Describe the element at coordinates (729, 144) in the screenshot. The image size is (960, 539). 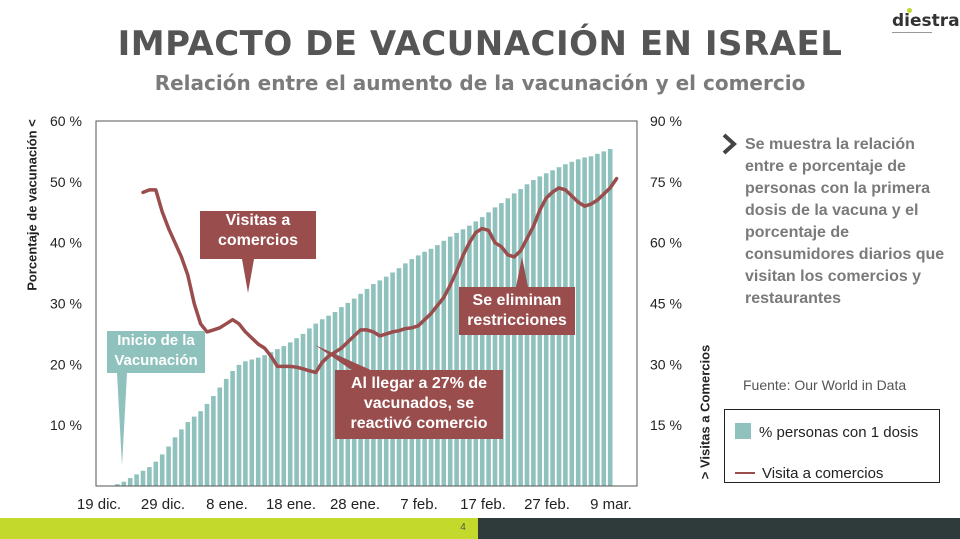
I see `chevron-right-icon` at that location.